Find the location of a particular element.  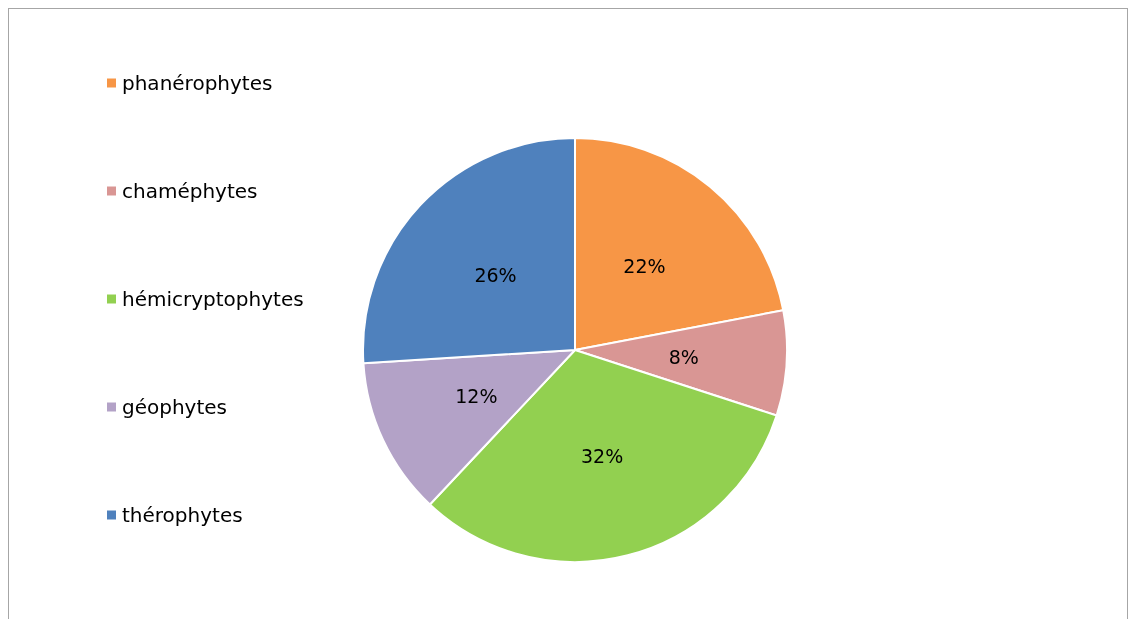

legend-label: chaméphytes is located at coordinates (190, 191).